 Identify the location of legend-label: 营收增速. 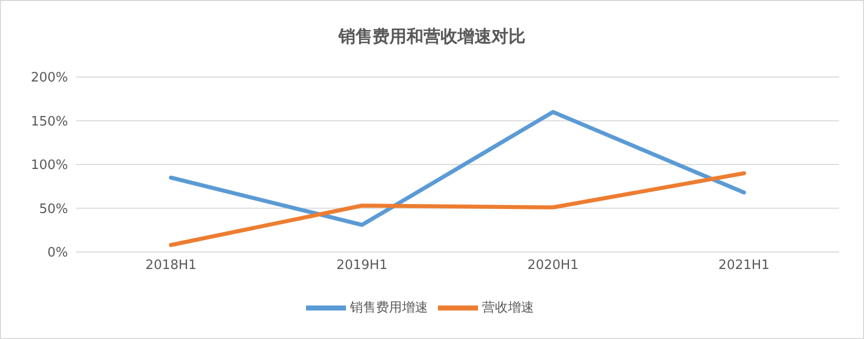
(508, 308).